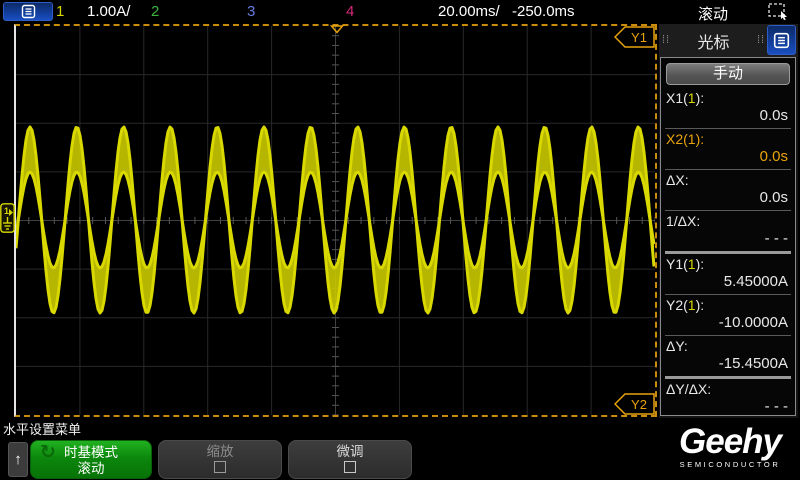 The image size is (800, 480). Describe the element at coordinates (776, 406) in the screenshot. I see `cursor-value-dy-over-dx: - - -` at that location.